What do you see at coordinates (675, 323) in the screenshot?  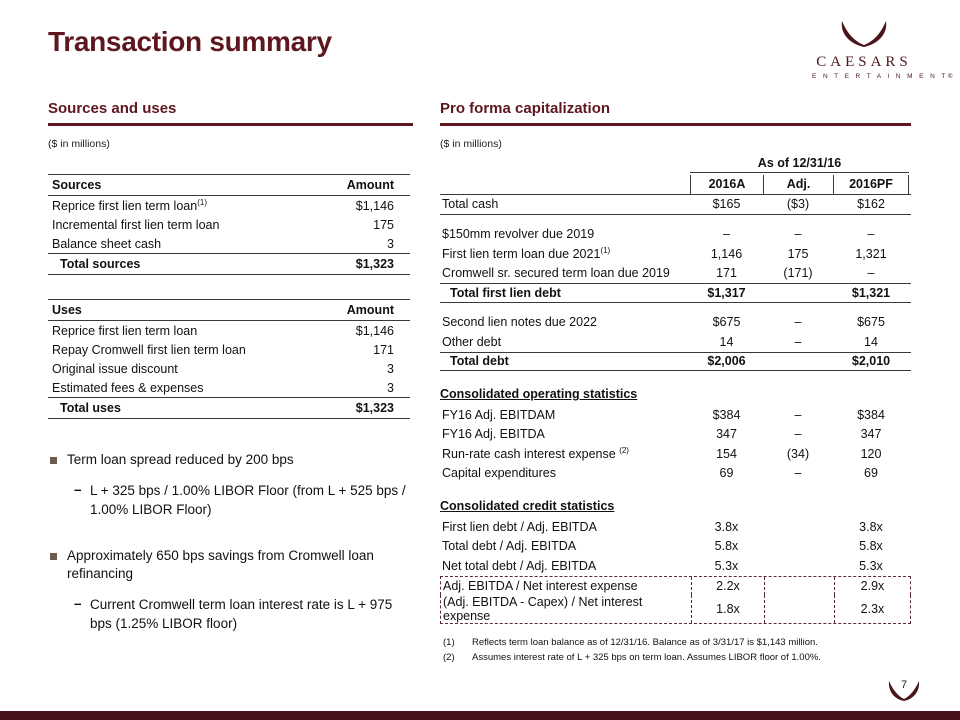 I see `table-row: Second lien notes due 2022 $675 – $675` at bounding box center [675, 323].